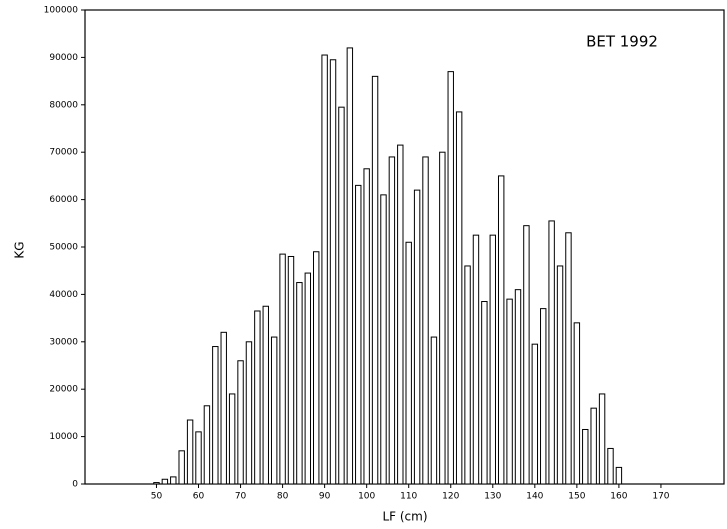  Describe the element at coordinates (576, 497) in the screenshot. I see `x-tick-label: 150` at that location.